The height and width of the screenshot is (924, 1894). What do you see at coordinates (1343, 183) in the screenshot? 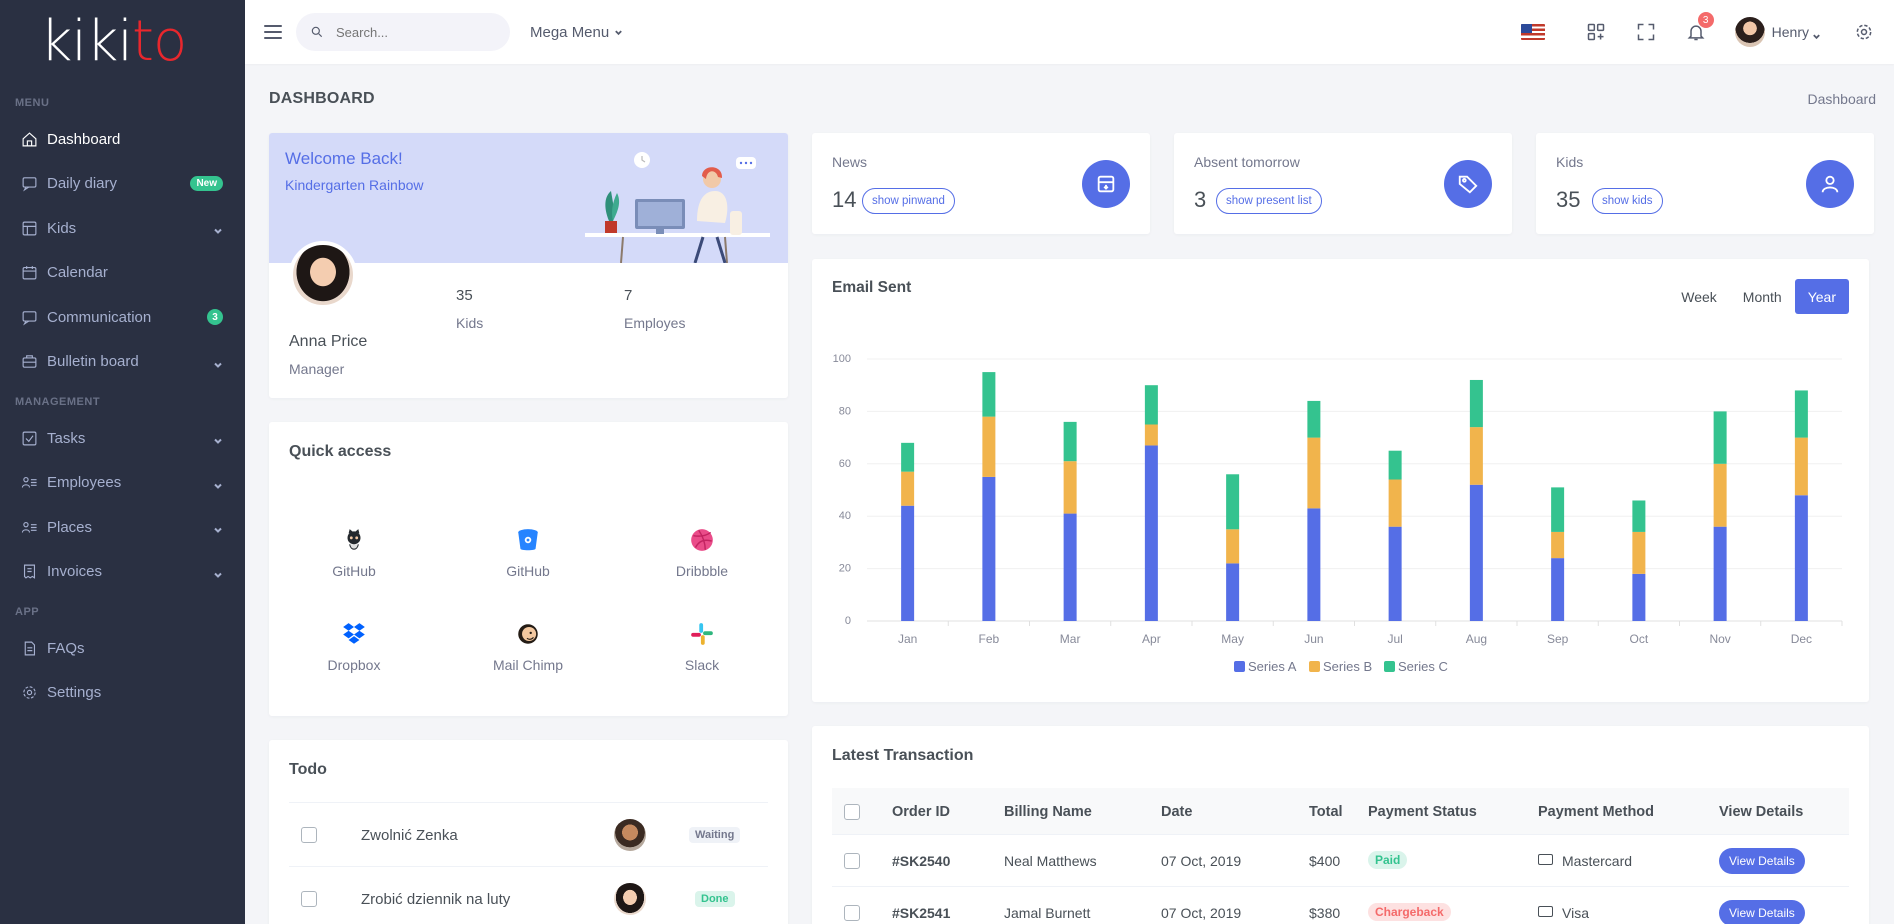
I see `absent-card: Absent tomorrow 3 show present list` at bounding box center [1343, 183].